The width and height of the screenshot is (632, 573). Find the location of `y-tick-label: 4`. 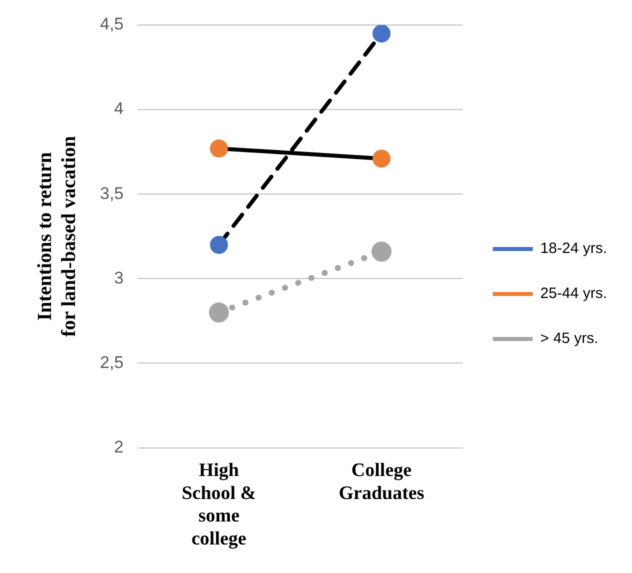

y-tick-label: 4 is located at coordinates (119, 108).